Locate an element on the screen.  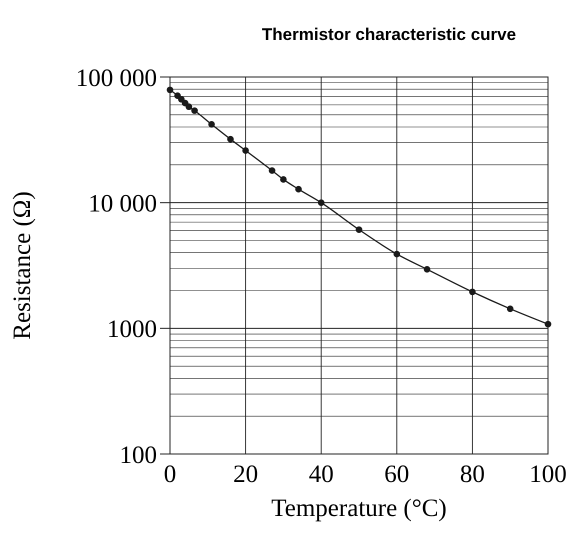
x-tick-label: 60 is located at coordinates (397, 474).